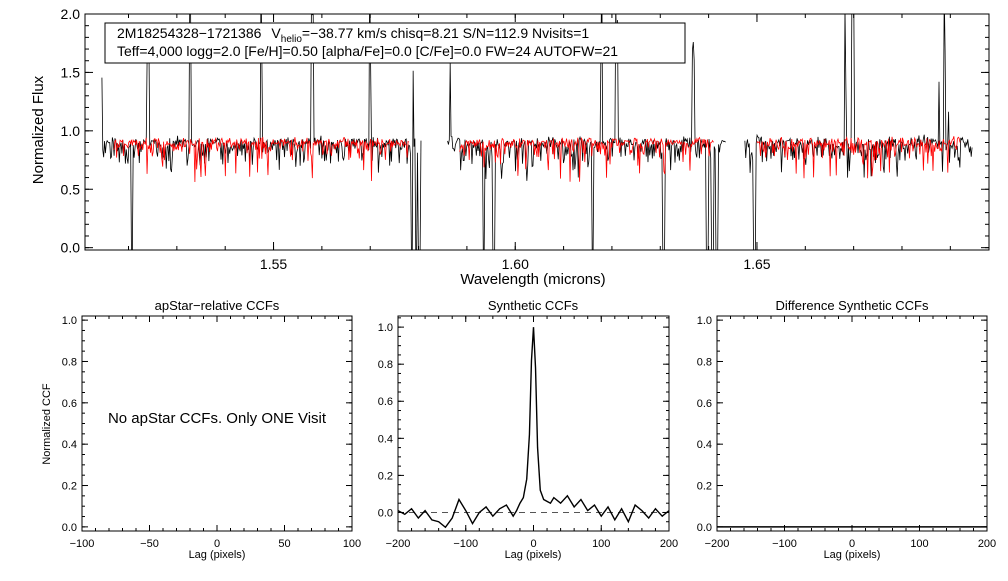 This screenshot has width=1008, height=581. What do you see at coordinates (217, 305) in the screenshot?
I see `apstar-ccf-title: apStar−relative CCFs` at bounding box center [217, 305].